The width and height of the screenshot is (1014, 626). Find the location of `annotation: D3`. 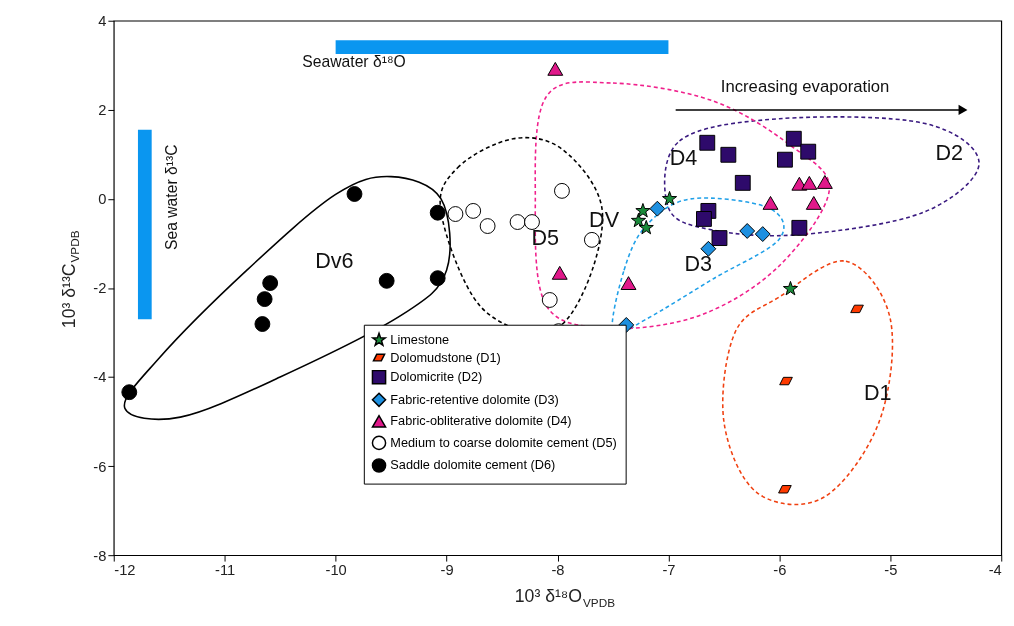

annotation: D3 is located at coordinates (698, 263).